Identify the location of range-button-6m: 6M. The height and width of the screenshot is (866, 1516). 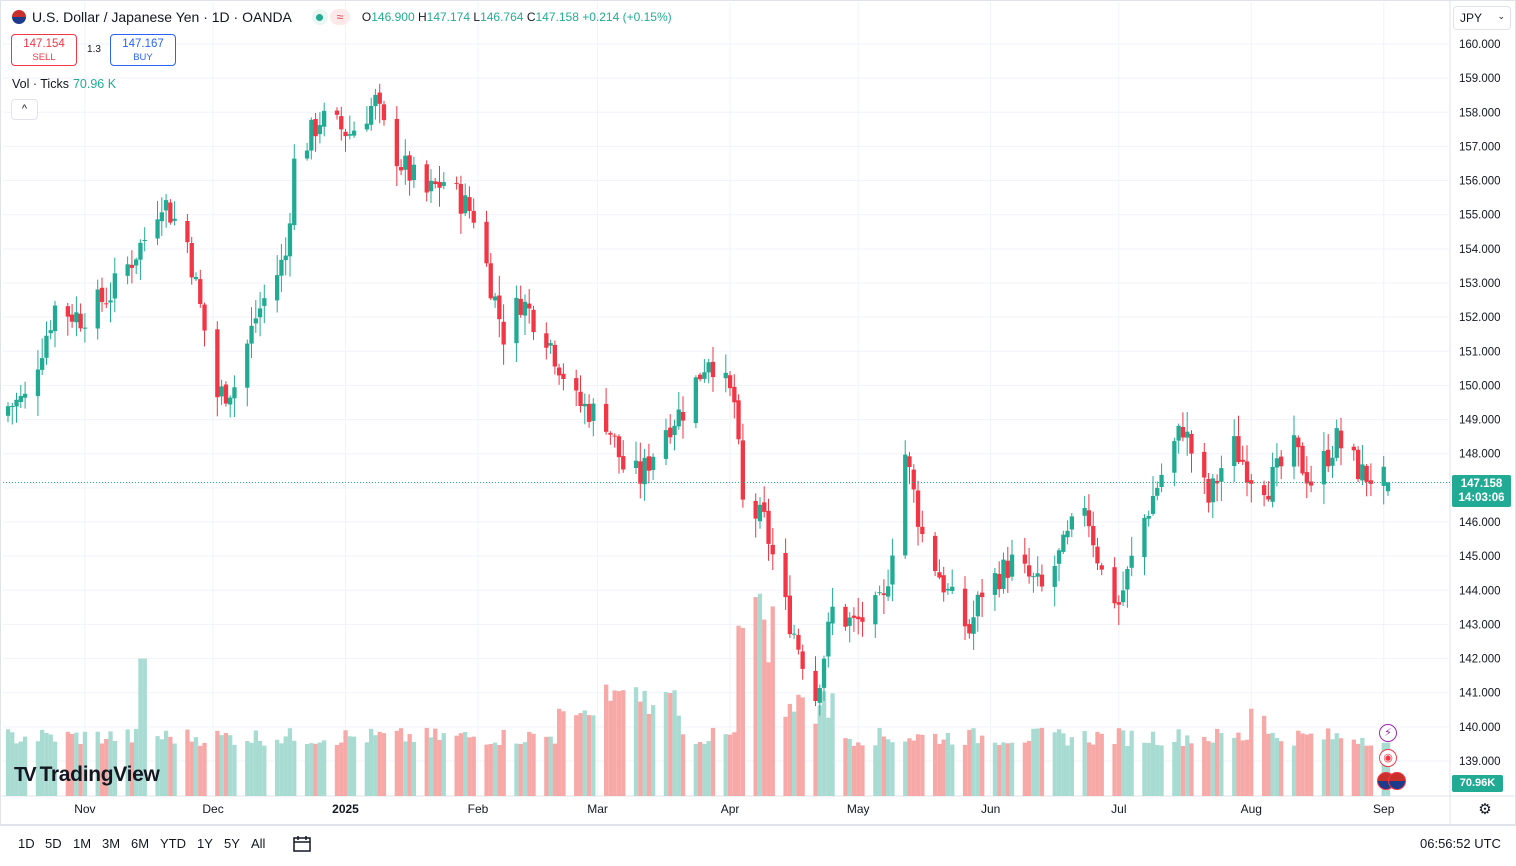
(140, 843).